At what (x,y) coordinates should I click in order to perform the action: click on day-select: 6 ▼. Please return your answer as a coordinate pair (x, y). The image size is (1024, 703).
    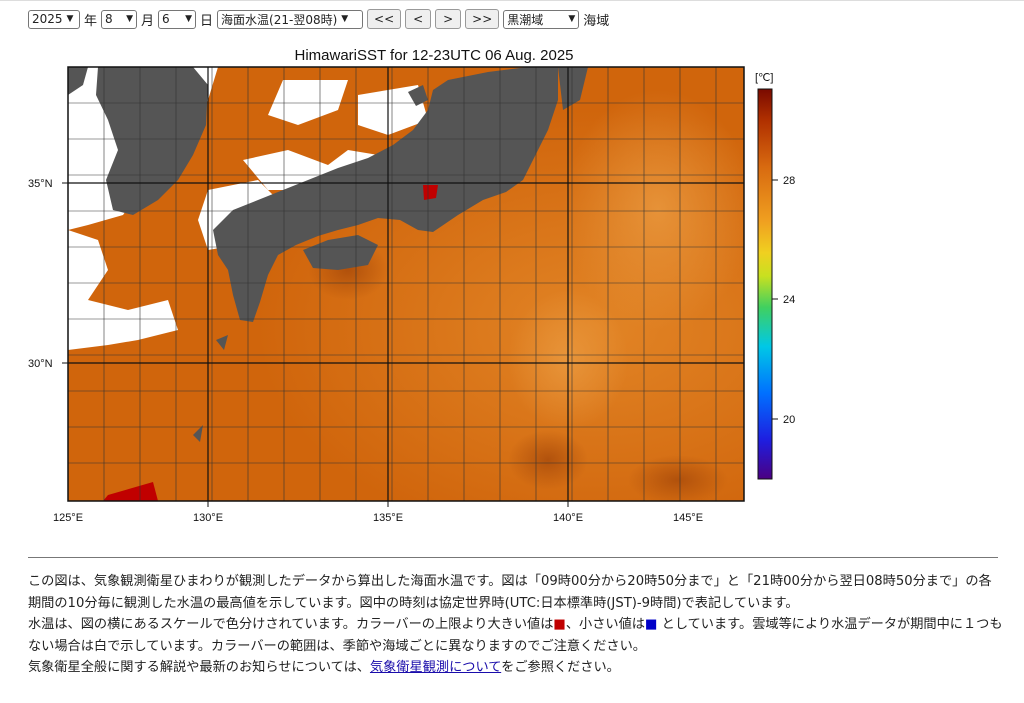
    Looking at the image, I should click on (177, 19).